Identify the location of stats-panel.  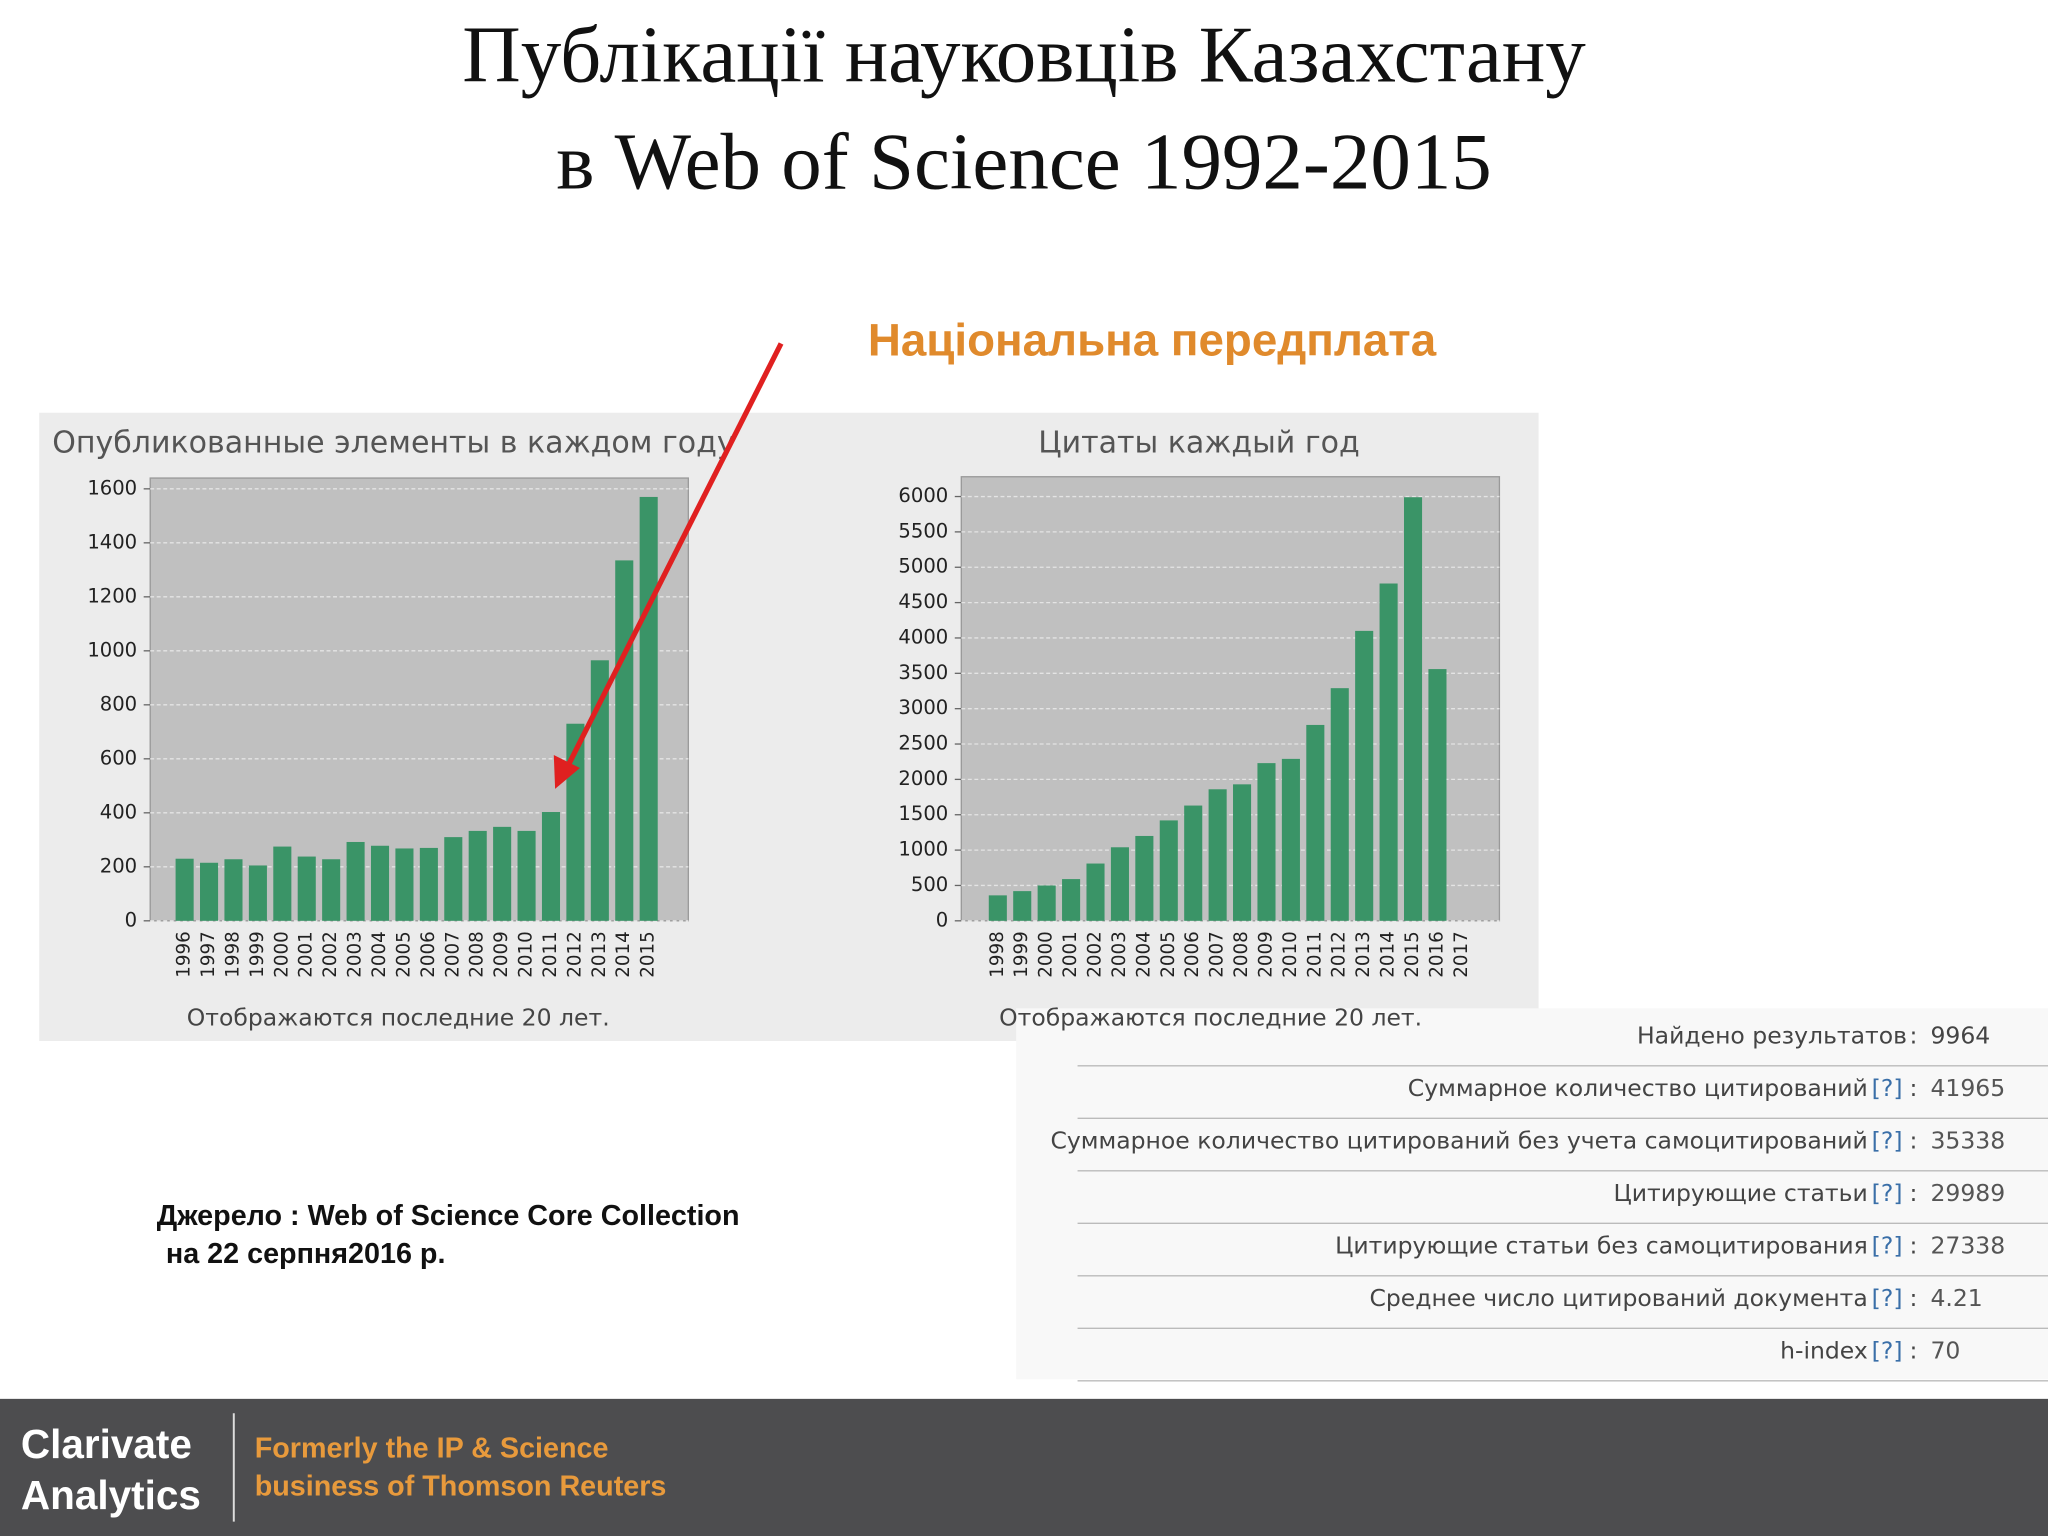
(1532, 1194).